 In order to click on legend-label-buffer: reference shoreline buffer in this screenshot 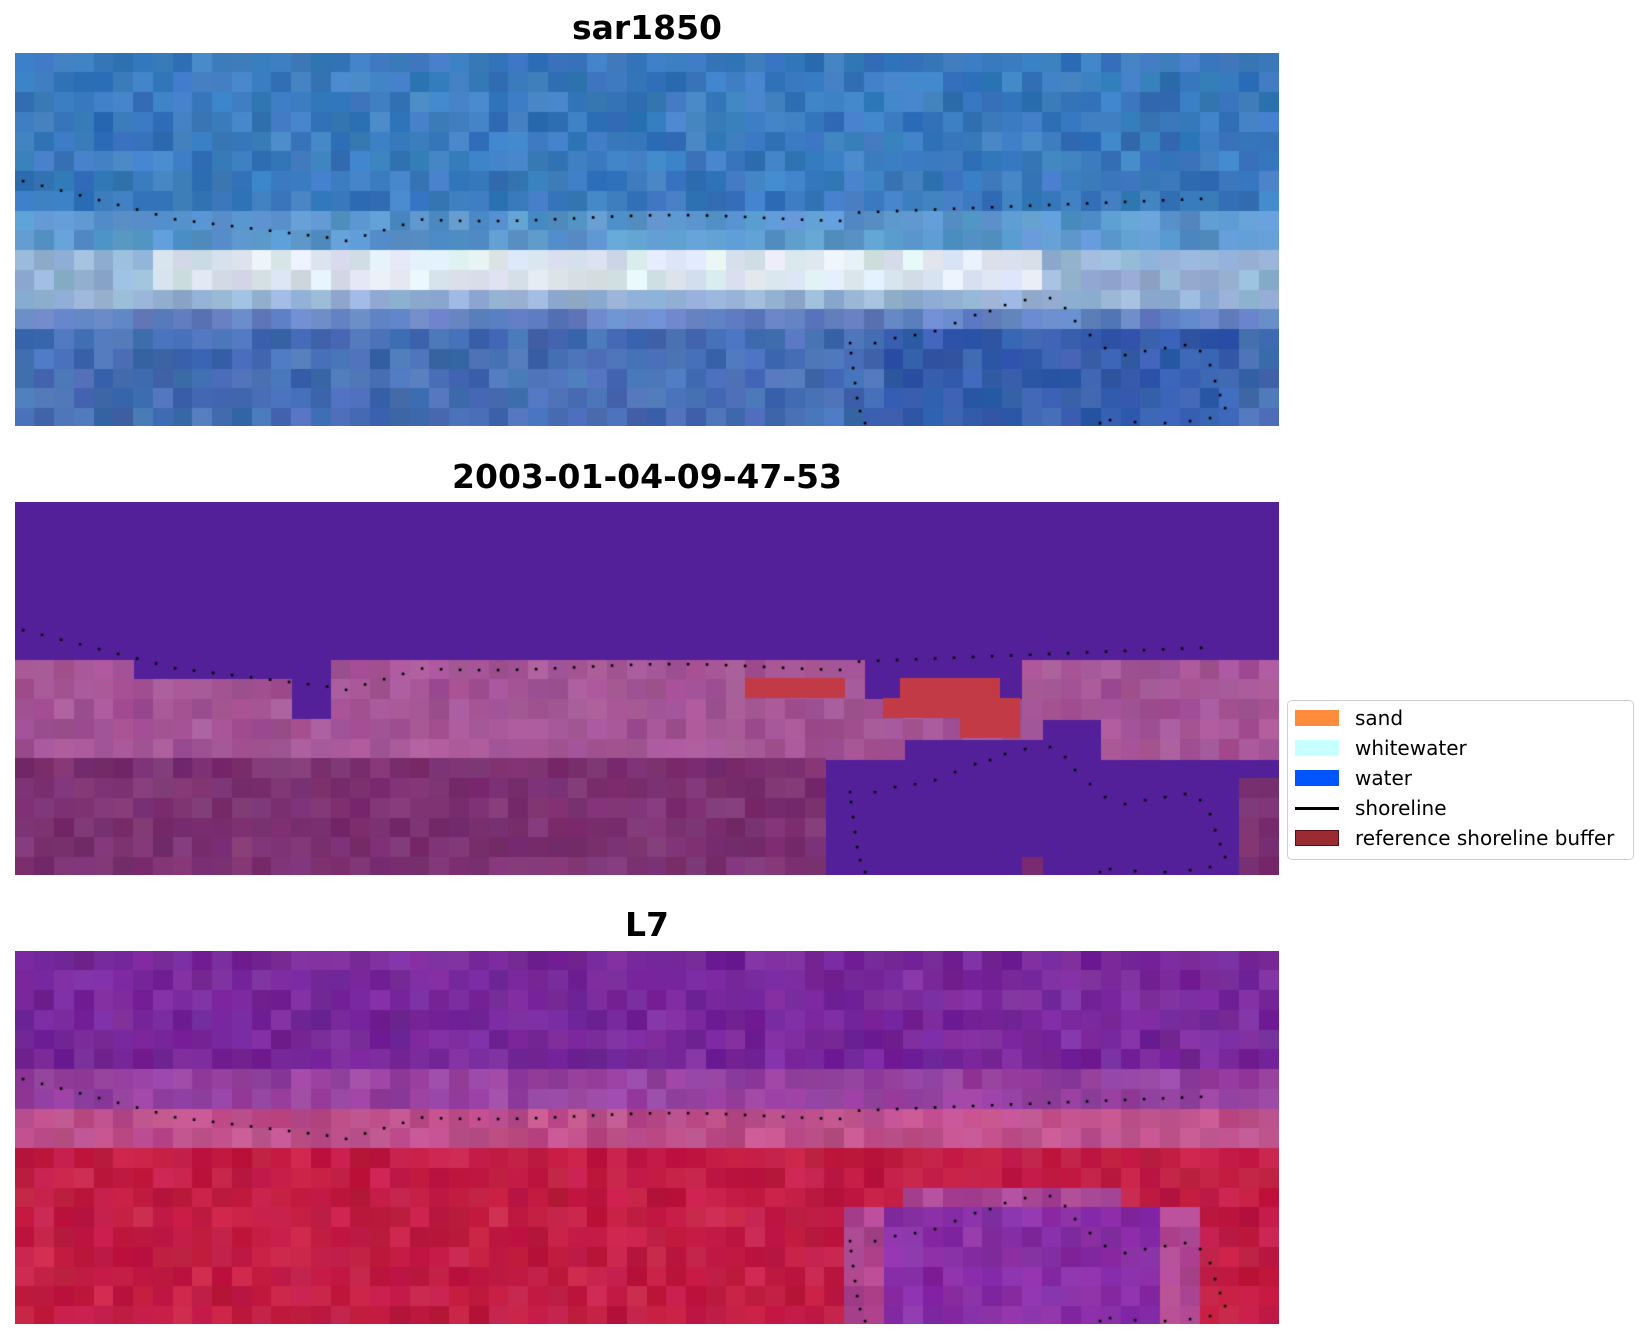, I will do `click(1485, 838)`.